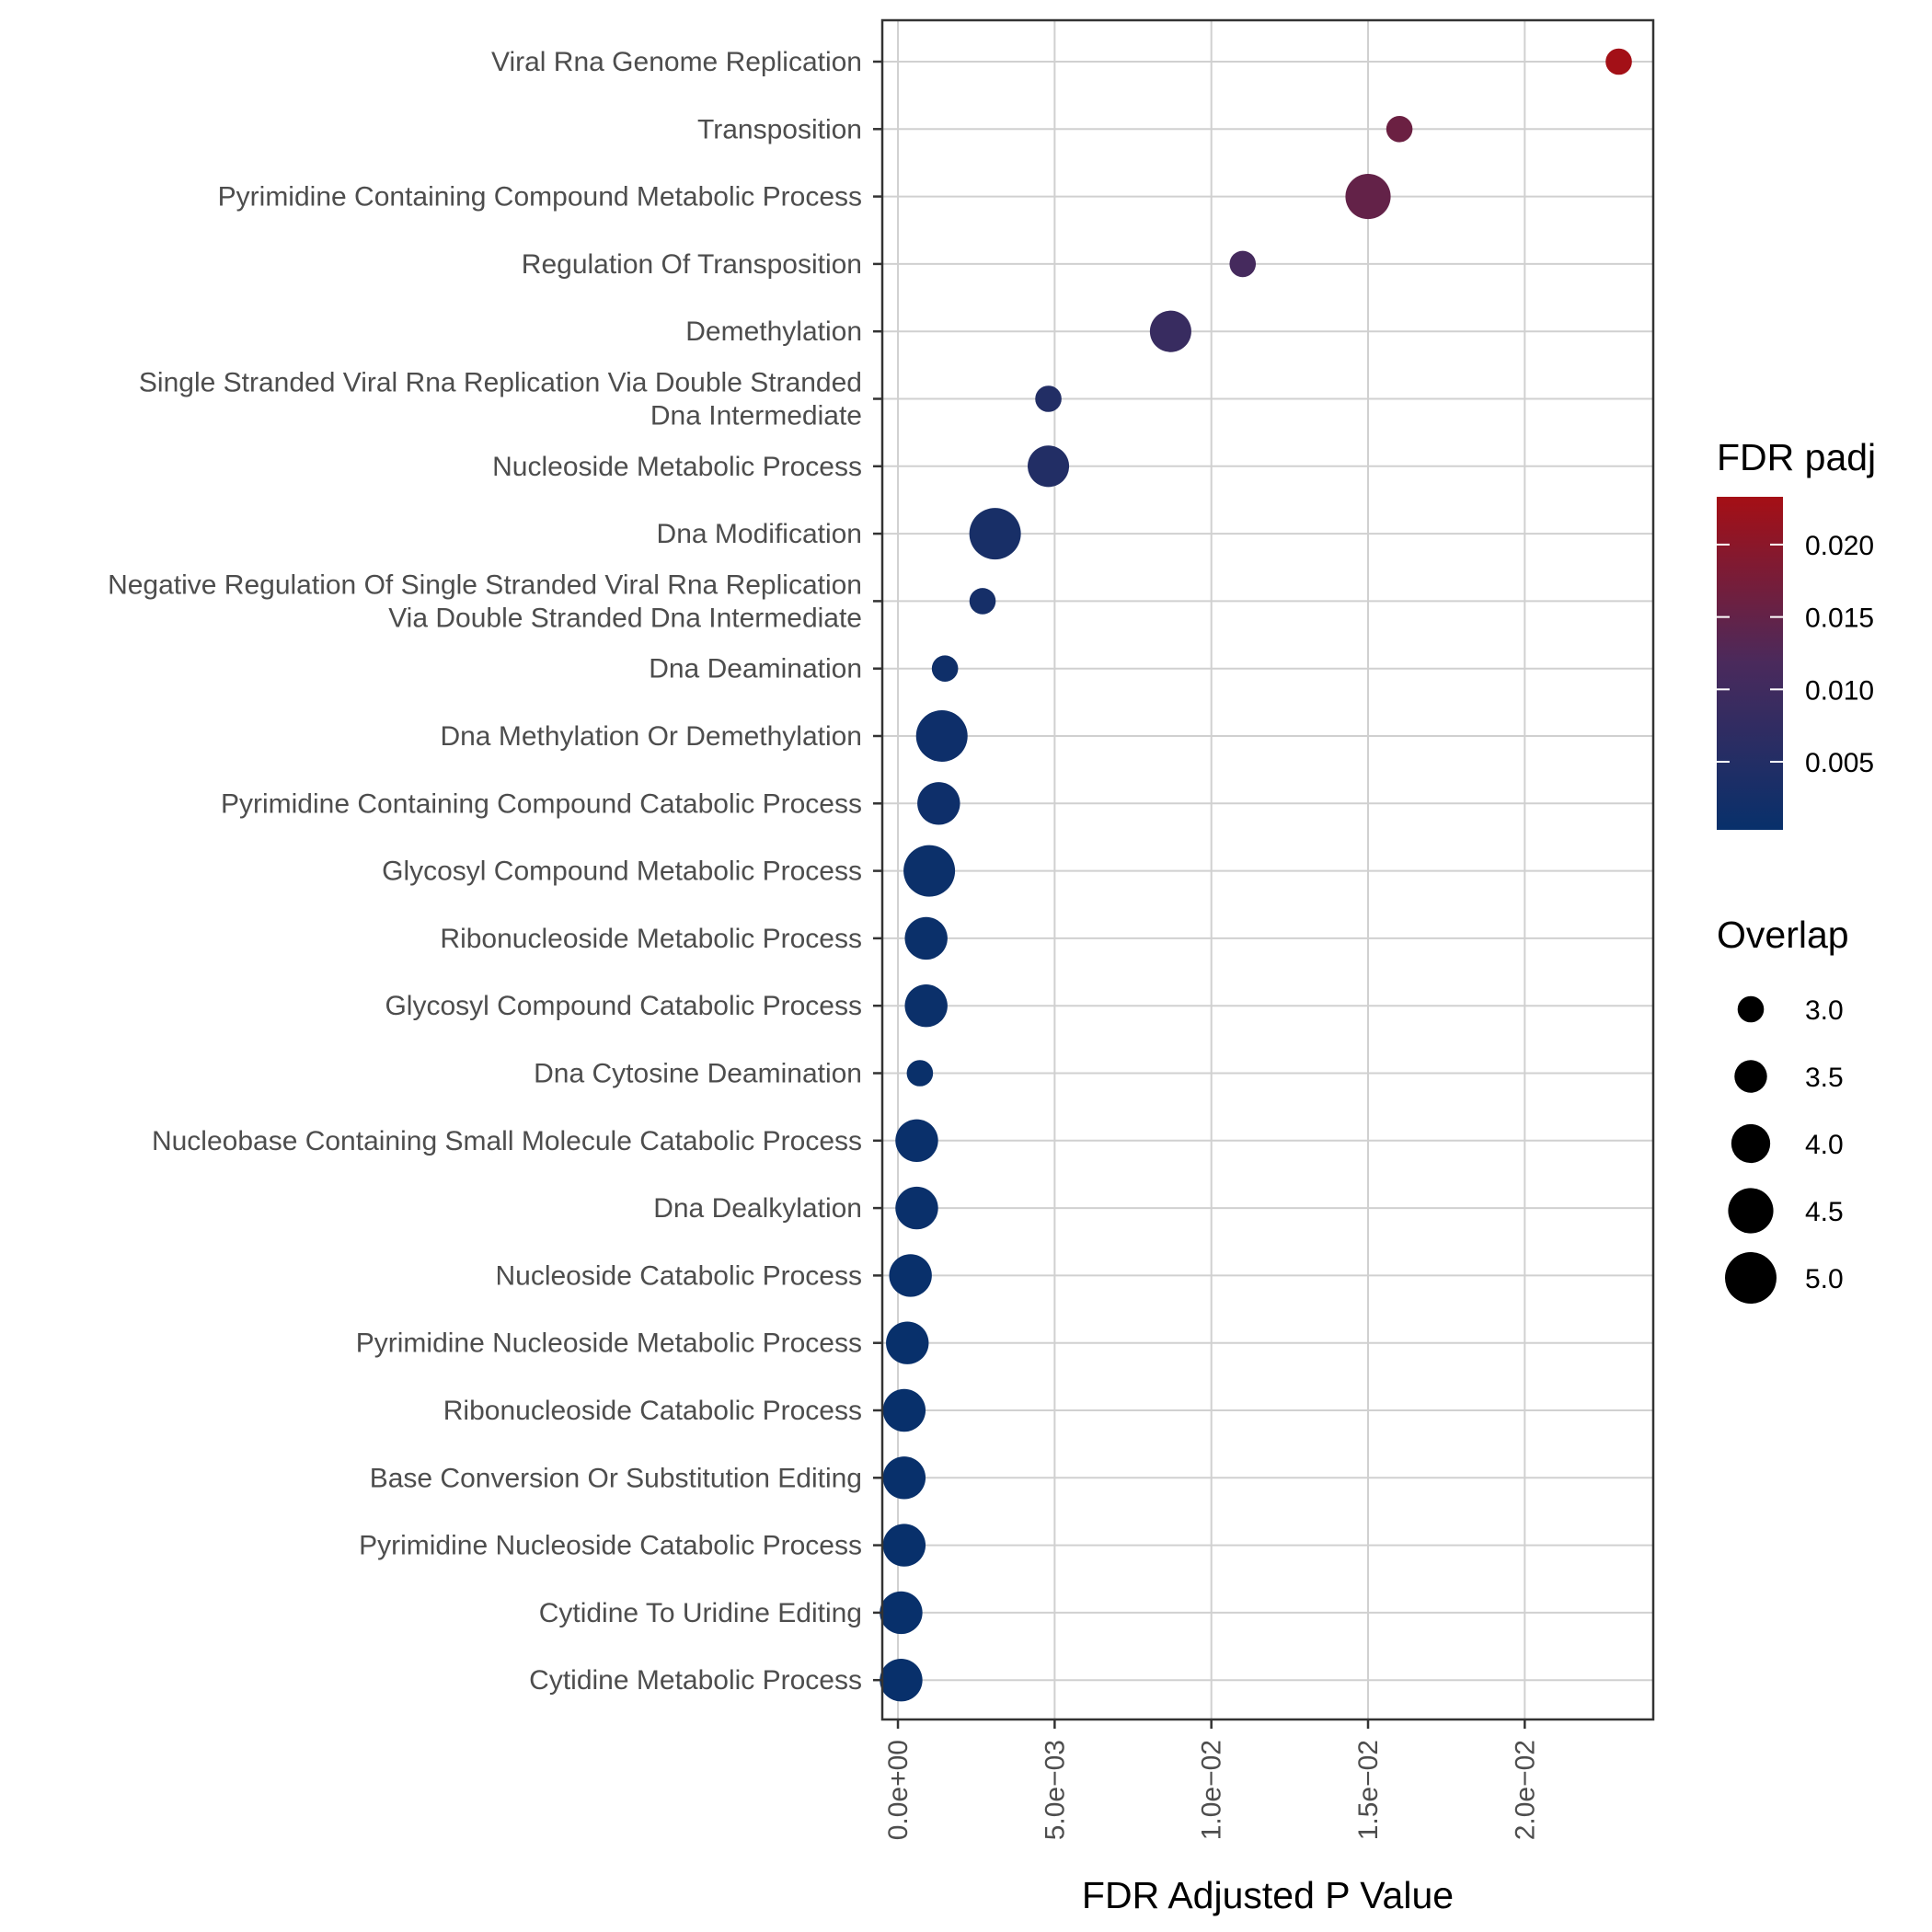 The image size is (1932, 1932). I want to click on y-label-regulation-of-transposition: Regulation Of Transposition, so click(692, 264).